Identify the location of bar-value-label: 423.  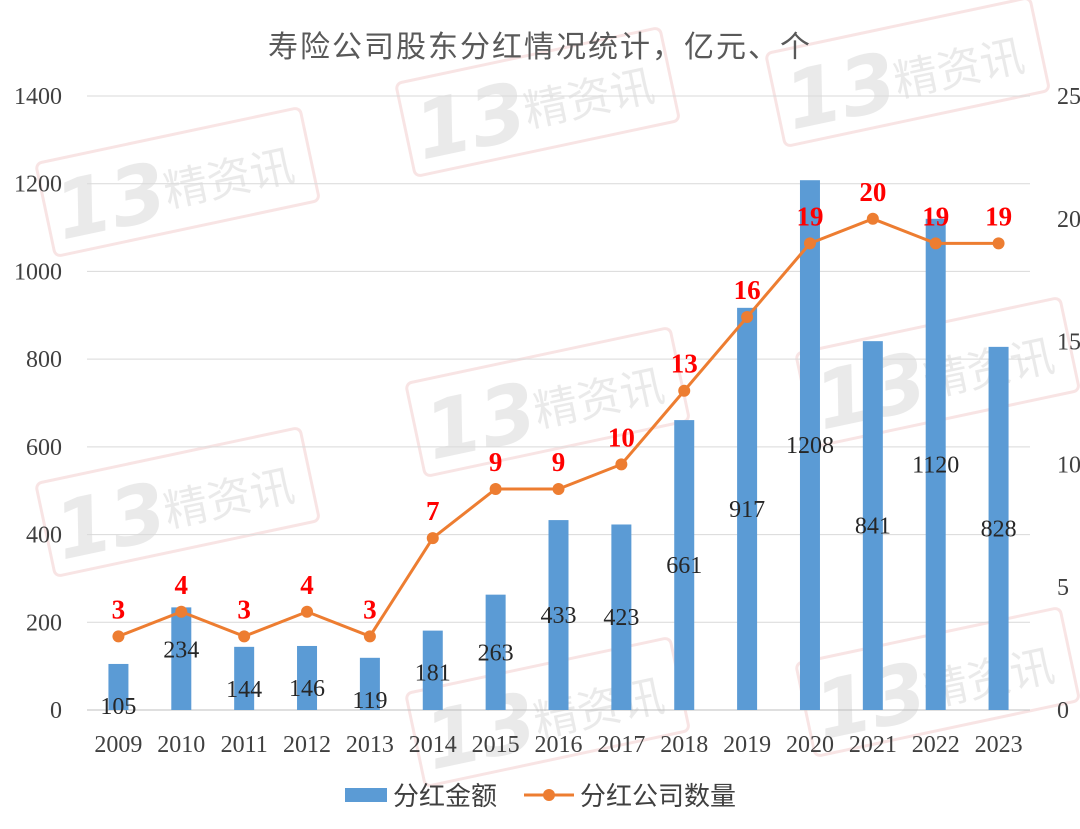
(621, 618).